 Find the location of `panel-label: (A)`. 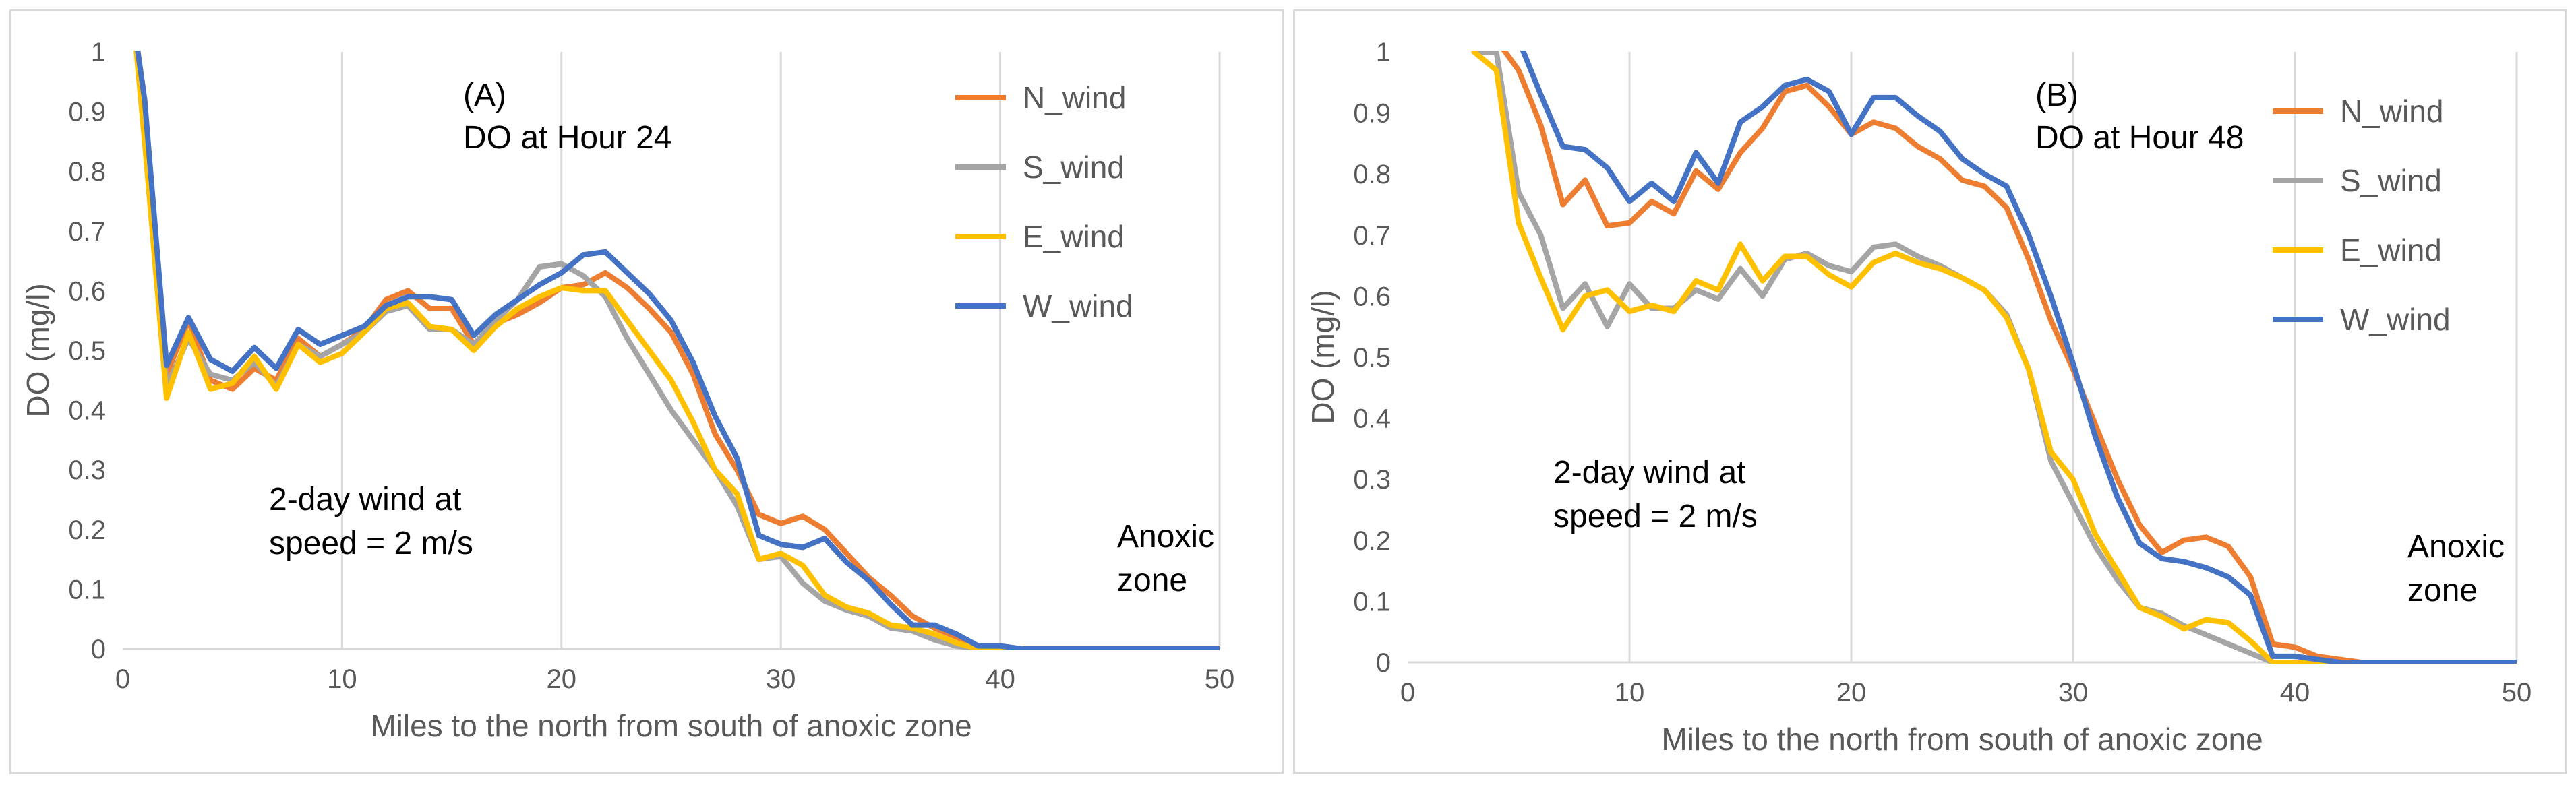

panel-label: (A) is located at coordinates (484, 95).